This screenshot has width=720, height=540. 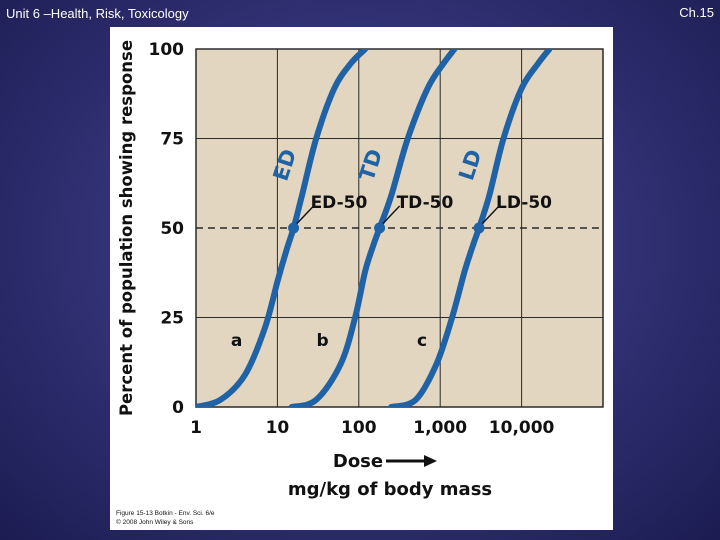 I want to click on ld50-point, so click(x=479, y=228).